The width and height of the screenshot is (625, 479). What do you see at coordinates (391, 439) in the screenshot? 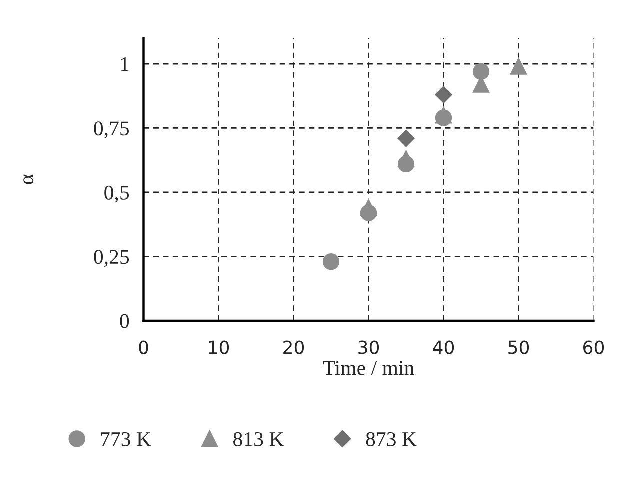
I see `legend-label: 873 K` at bounding box center [391, 439].